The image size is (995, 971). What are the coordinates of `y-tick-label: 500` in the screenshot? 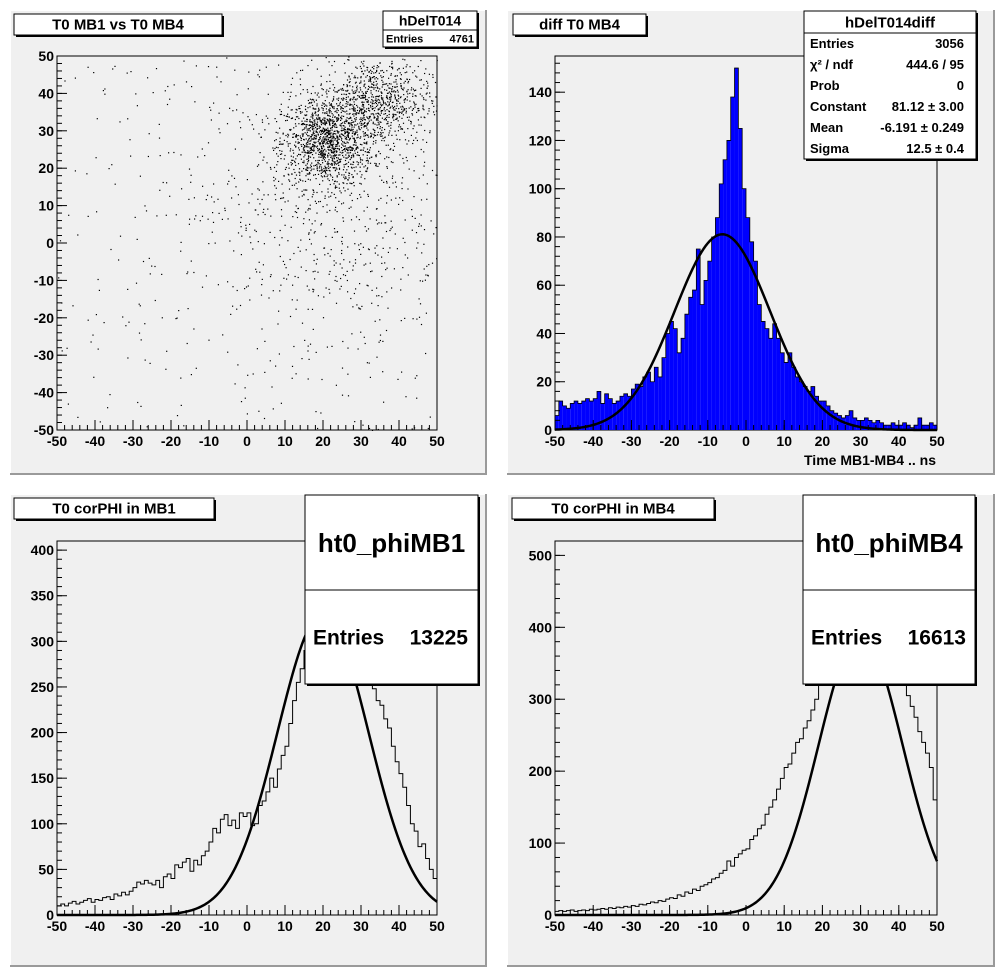 It's located at (541, 555).